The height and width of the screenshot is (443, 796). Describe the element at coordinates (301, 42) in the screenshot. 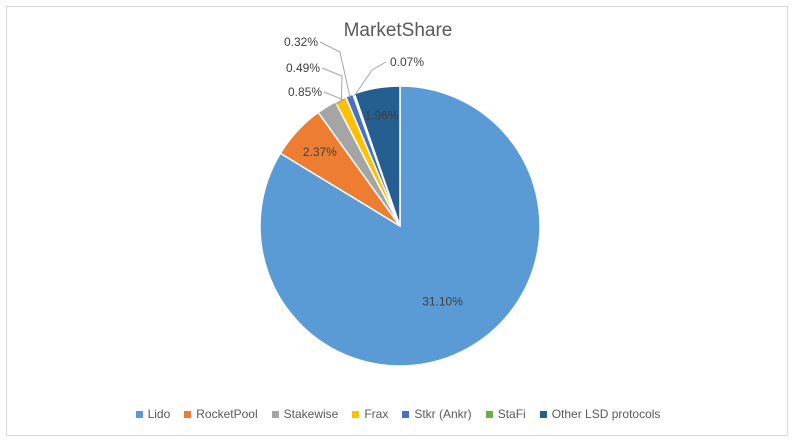

I see `data-label-stkr-ankr: 0.32%` at that location.